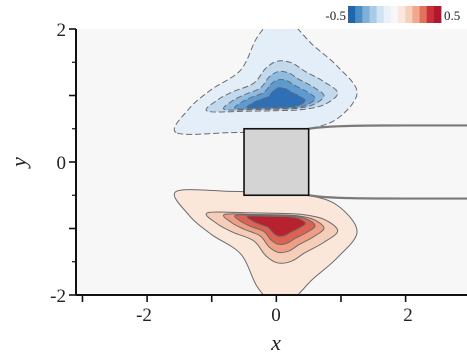  What do you see at coordinates (408, 315) in the screenshot?
I see `x-tick-label-right: 2` at bounding box center [408, 315].